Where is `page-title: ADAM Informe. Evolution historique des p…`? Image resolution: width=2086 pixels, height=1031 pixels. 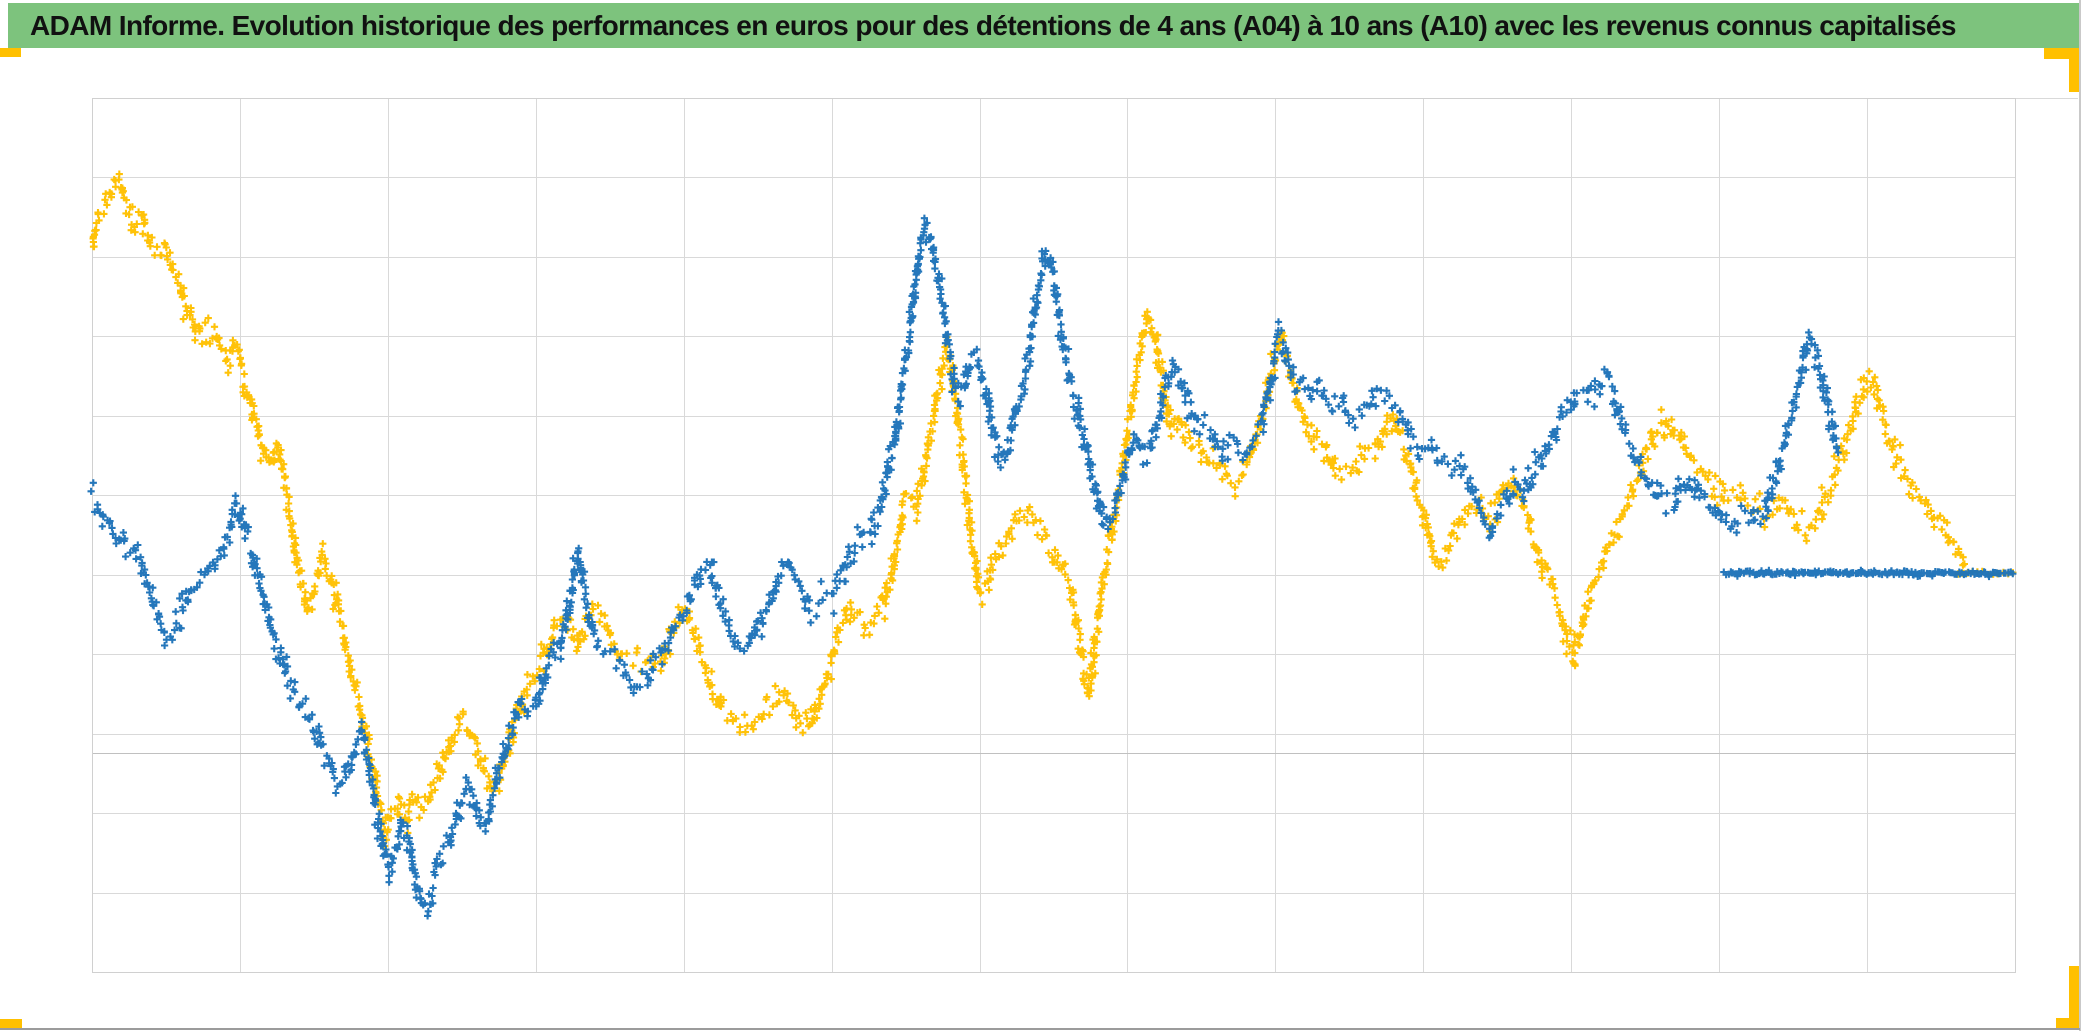
page-title: ADAM Informe. Evolution historique des p… is located at coordinates (993, 25).